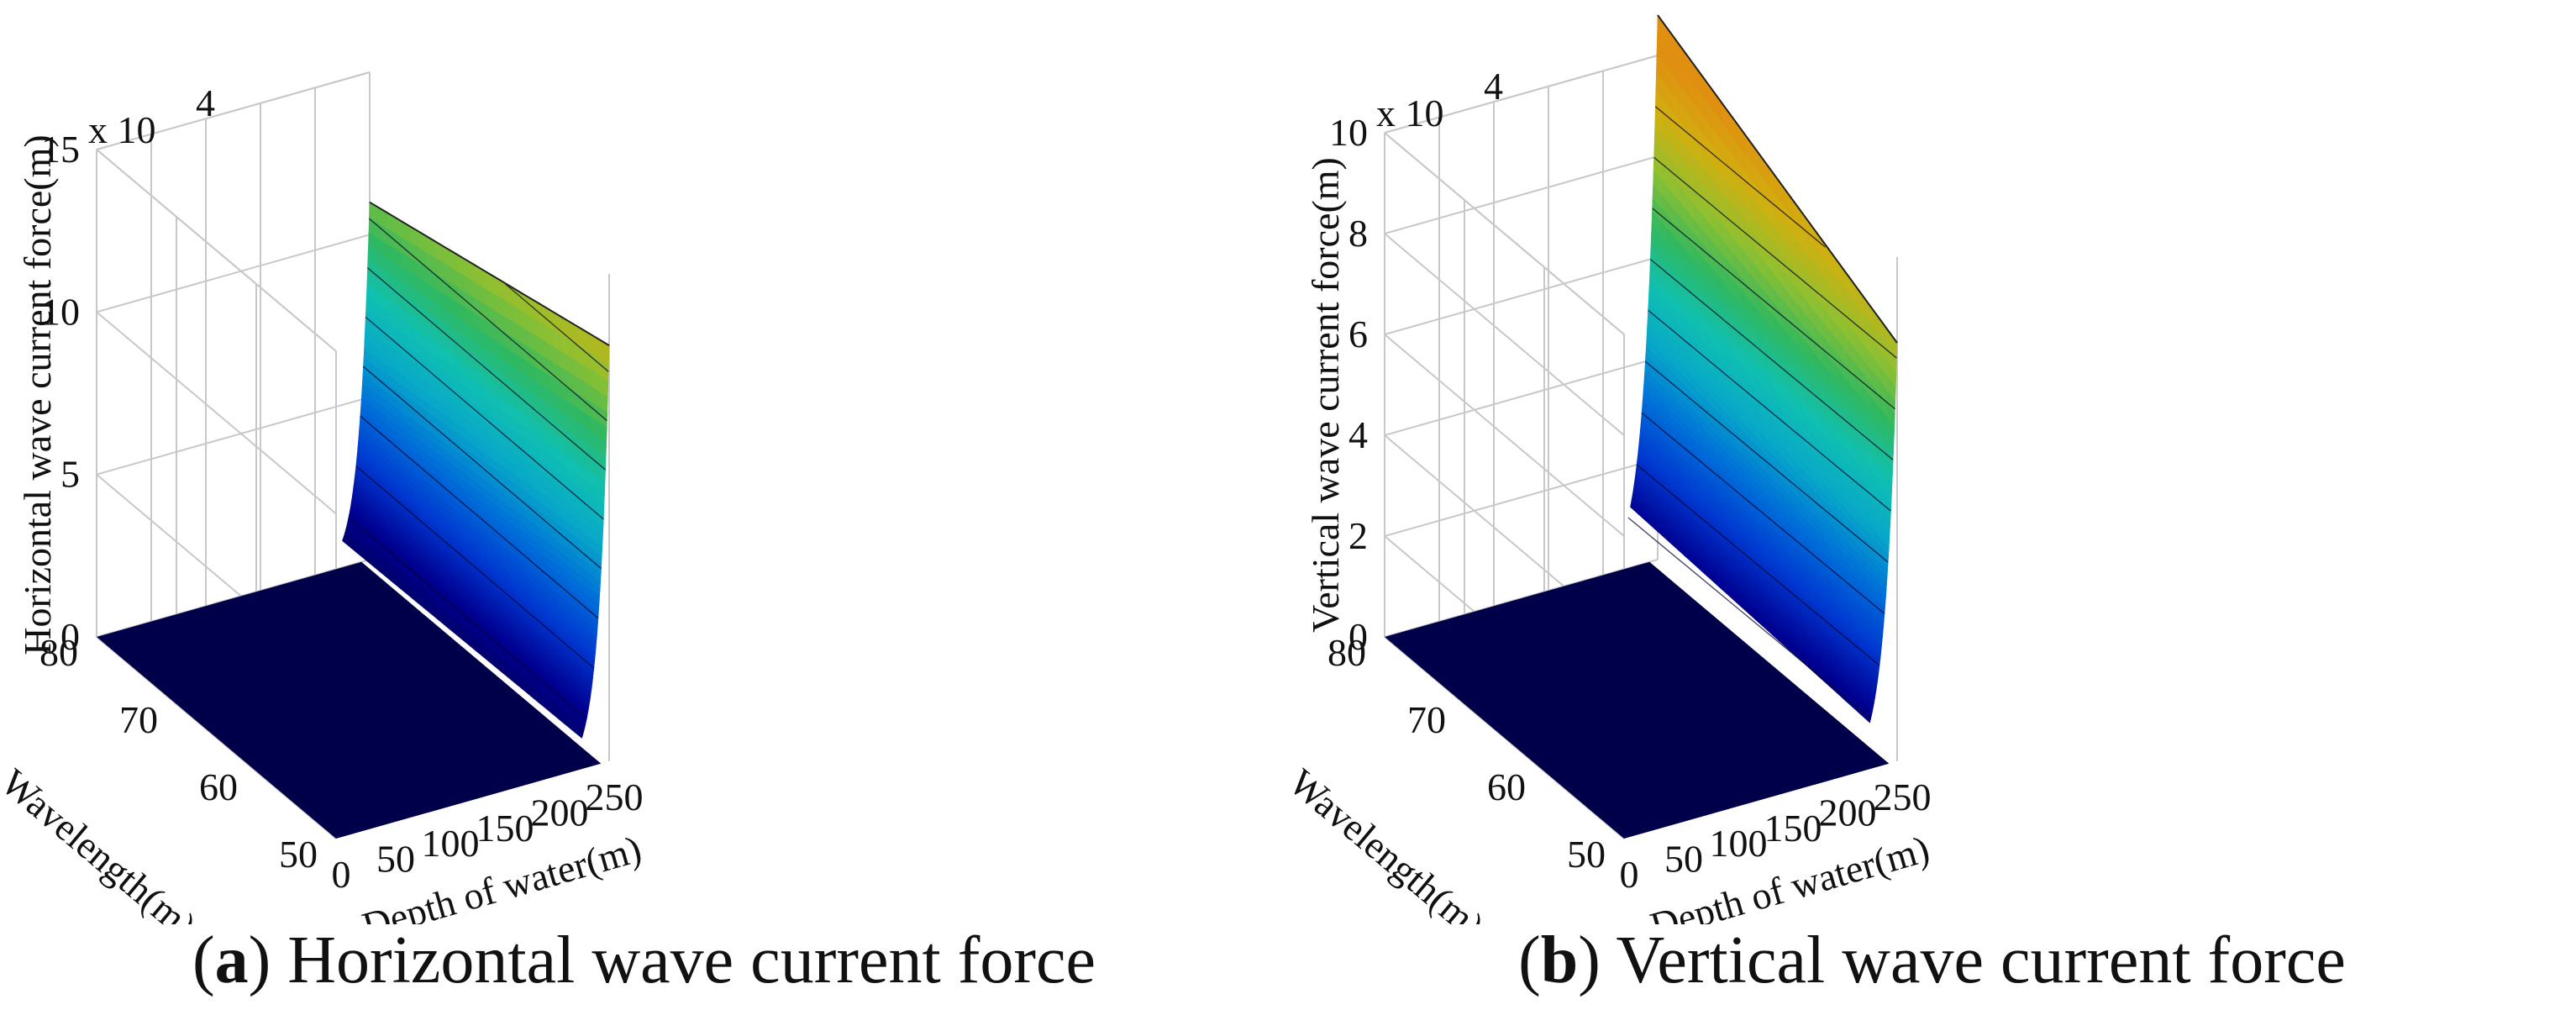 Image resolution: width=2576 pixels, height=1031 pixels. Describe the element at coordinates (1358, 334) in the screenshot. I see `z-tick-label: 6` at that location.